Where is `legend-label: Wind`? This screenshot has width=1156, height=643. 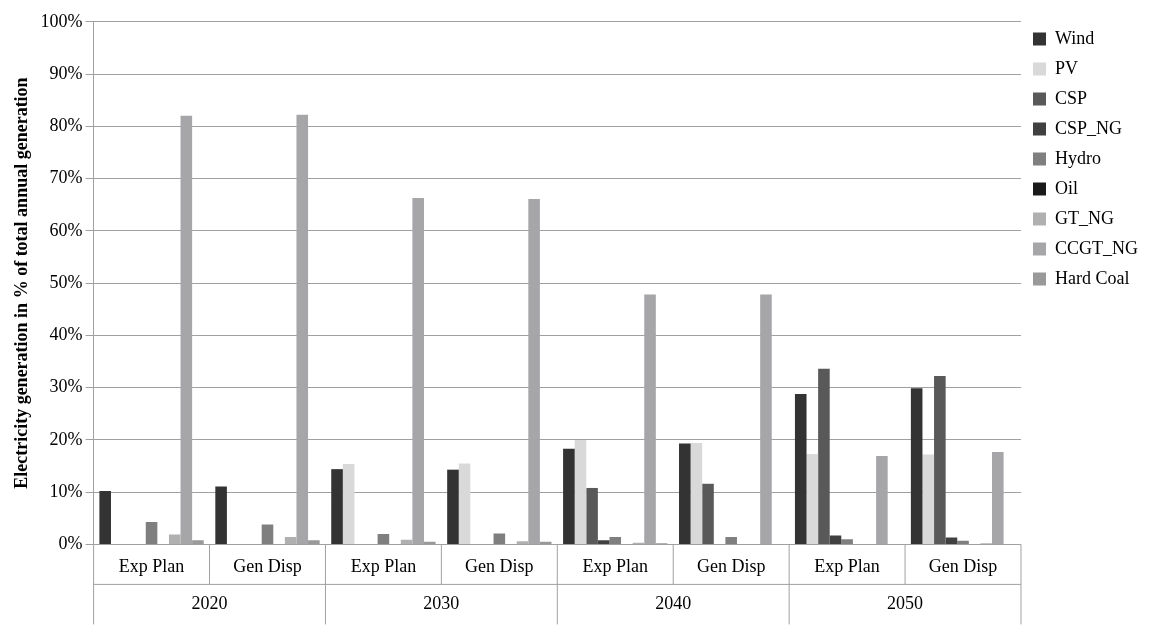
legend-label: Wind is located at coordinates (1075, 37).